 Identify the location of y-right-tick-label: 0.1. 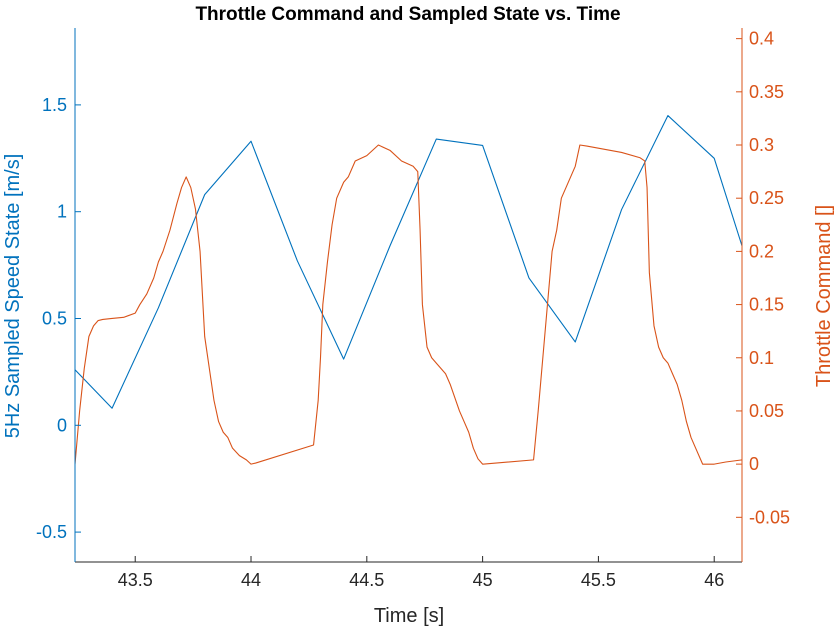
(761, 358).